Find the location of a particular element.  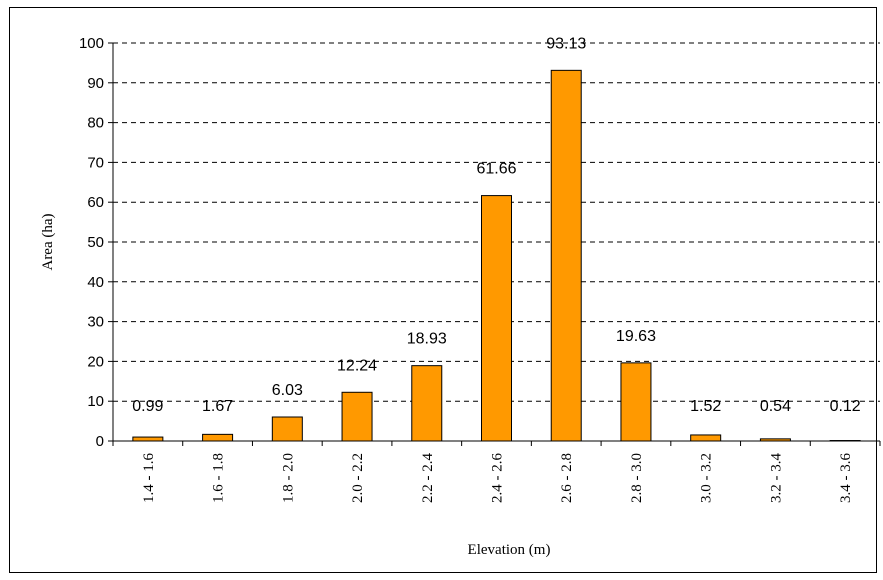

y-tick-label: 90 is located at coordinates (95, 83).